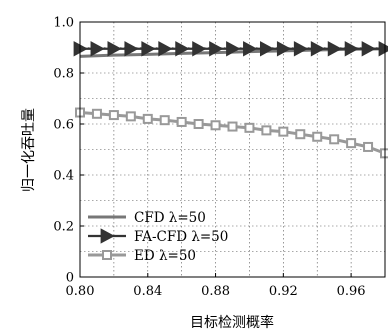  What do you see at coordinates (283, 291) in the screenshot?
I see `x-tick-label: 0.92` at bounding box center [283, 291].